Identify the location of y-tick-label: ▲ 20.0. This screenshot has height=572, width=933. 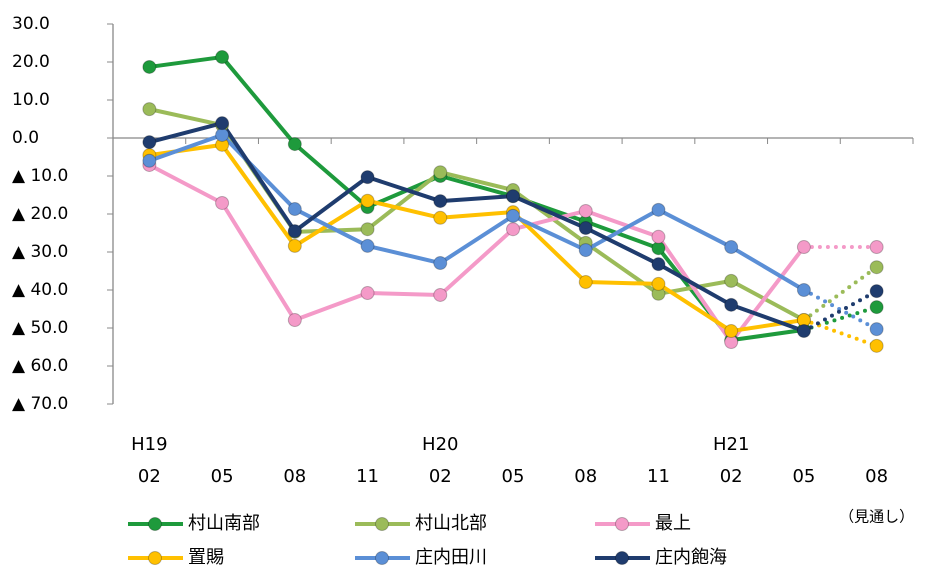
(40, 214).